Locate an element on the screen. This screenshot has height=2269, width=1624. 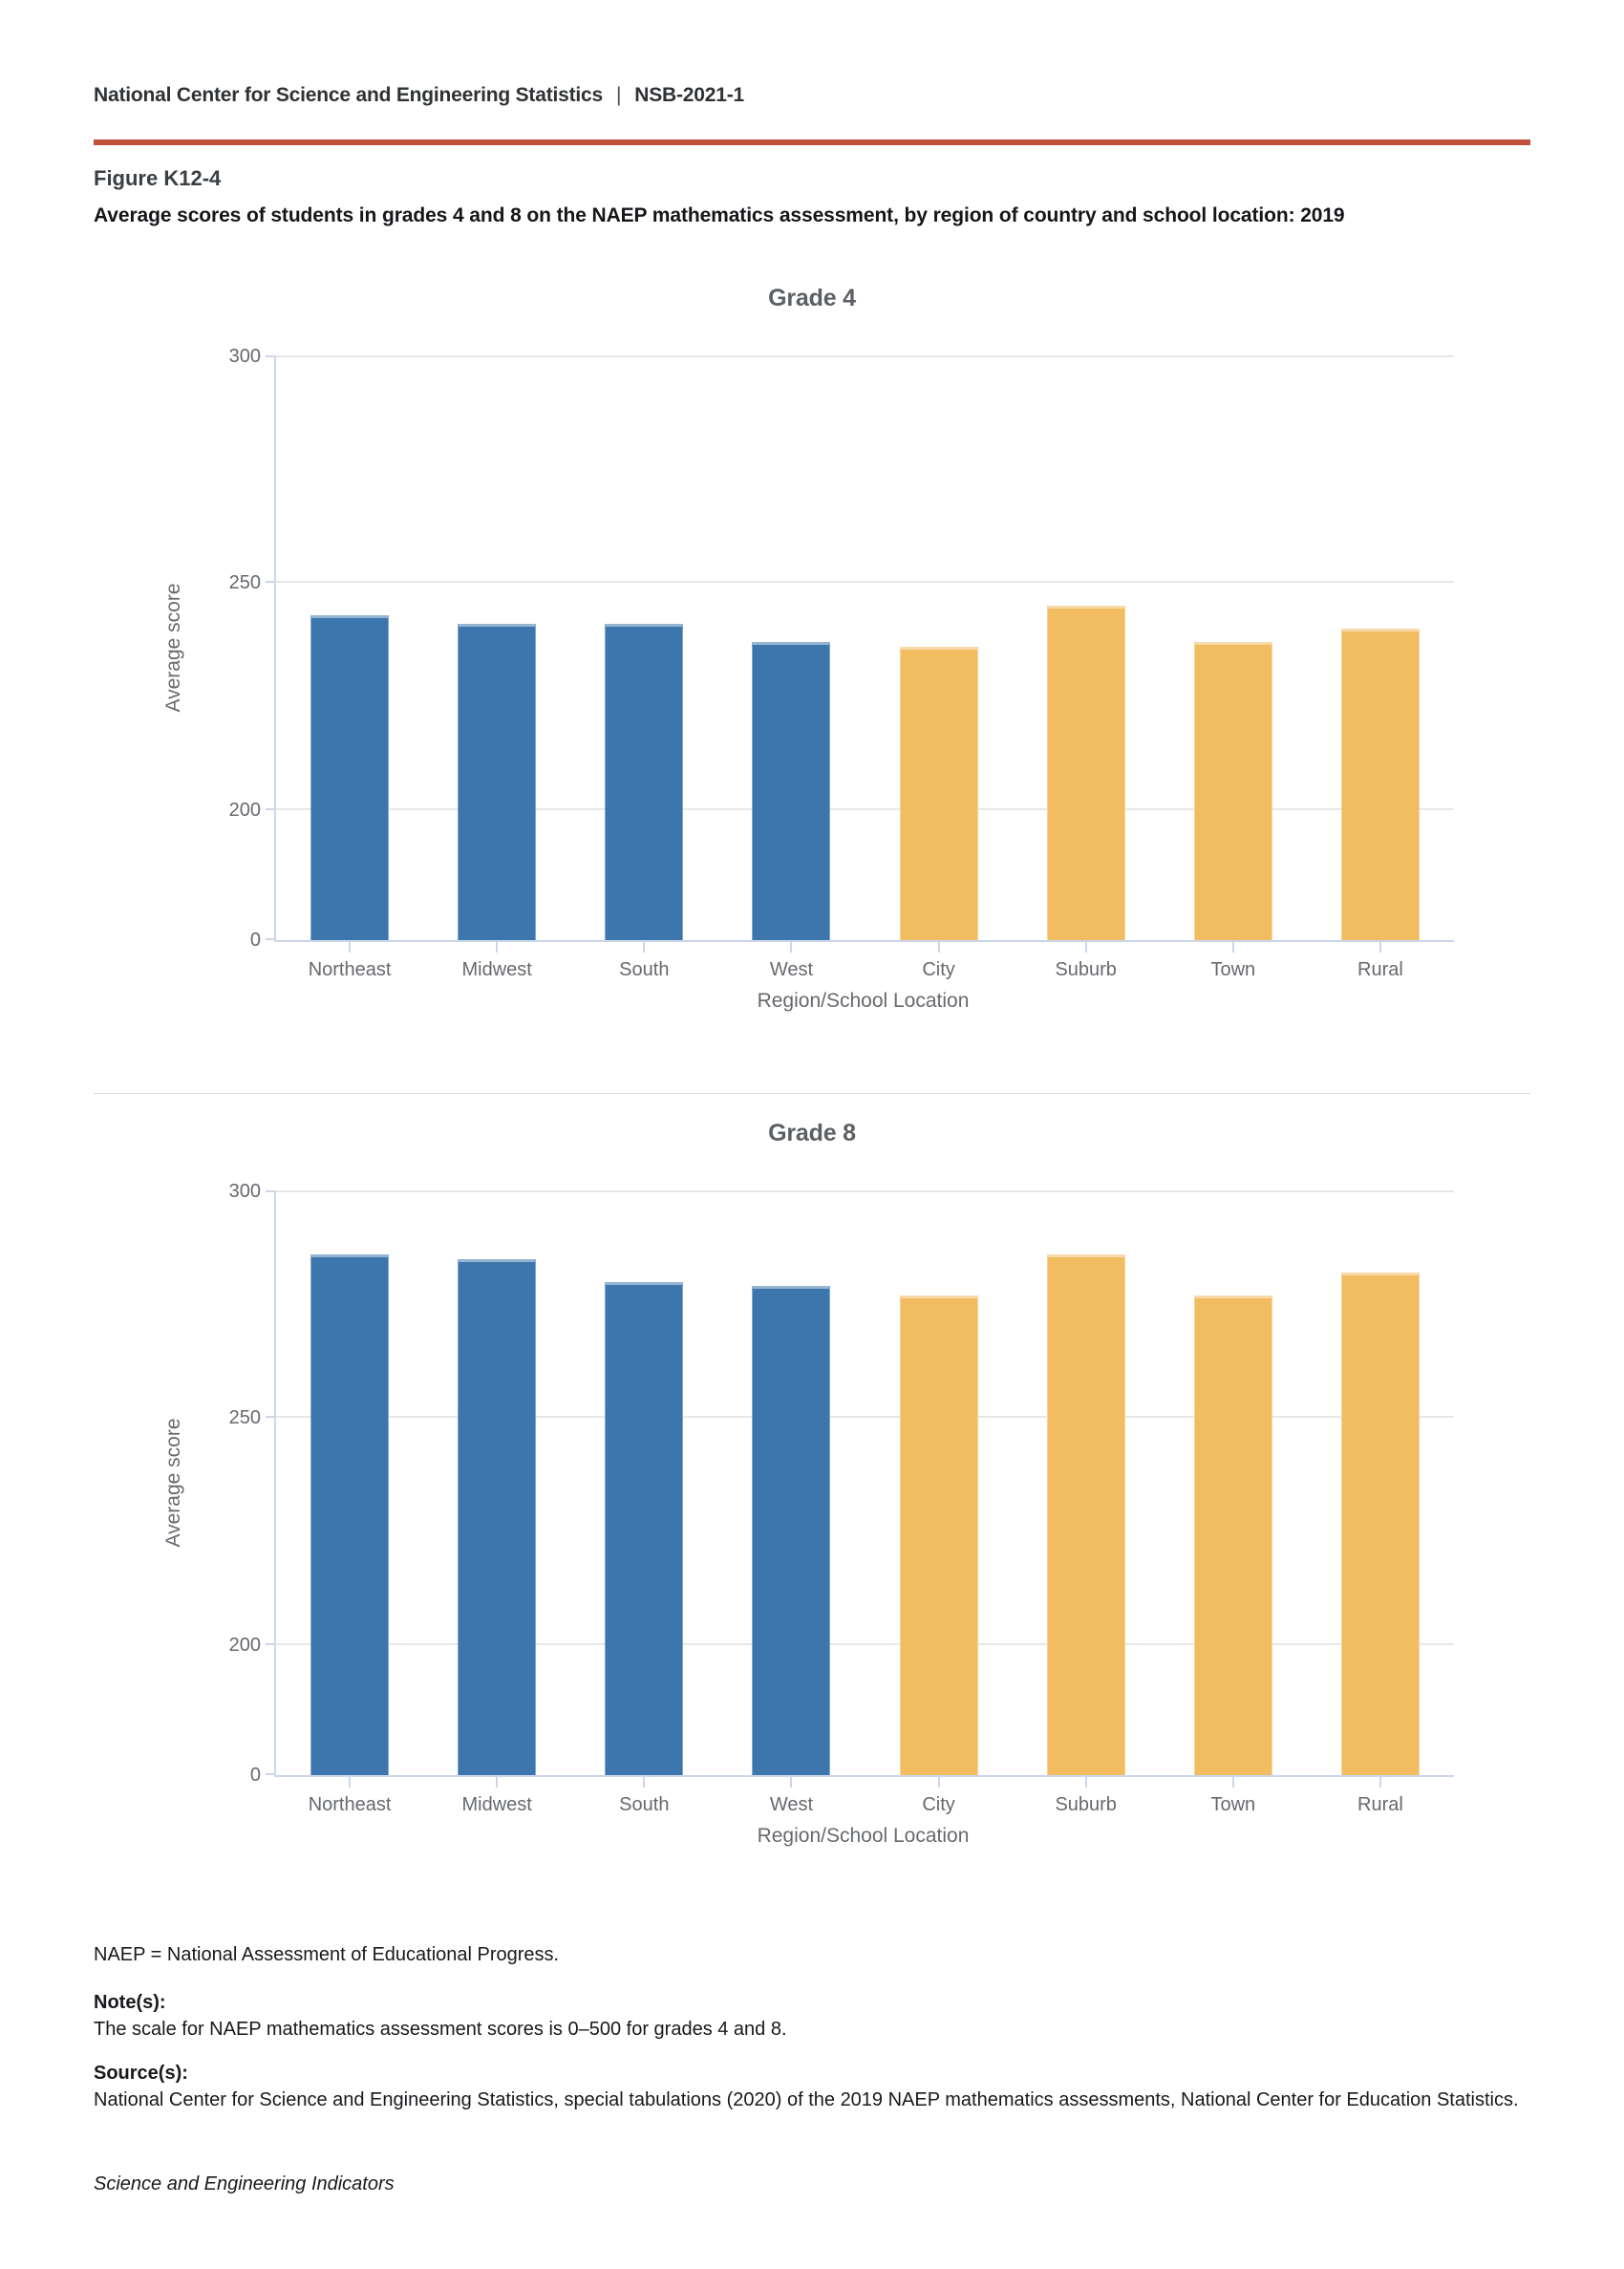
notes-label: Note(s): is located at coordinates (130, 2002).